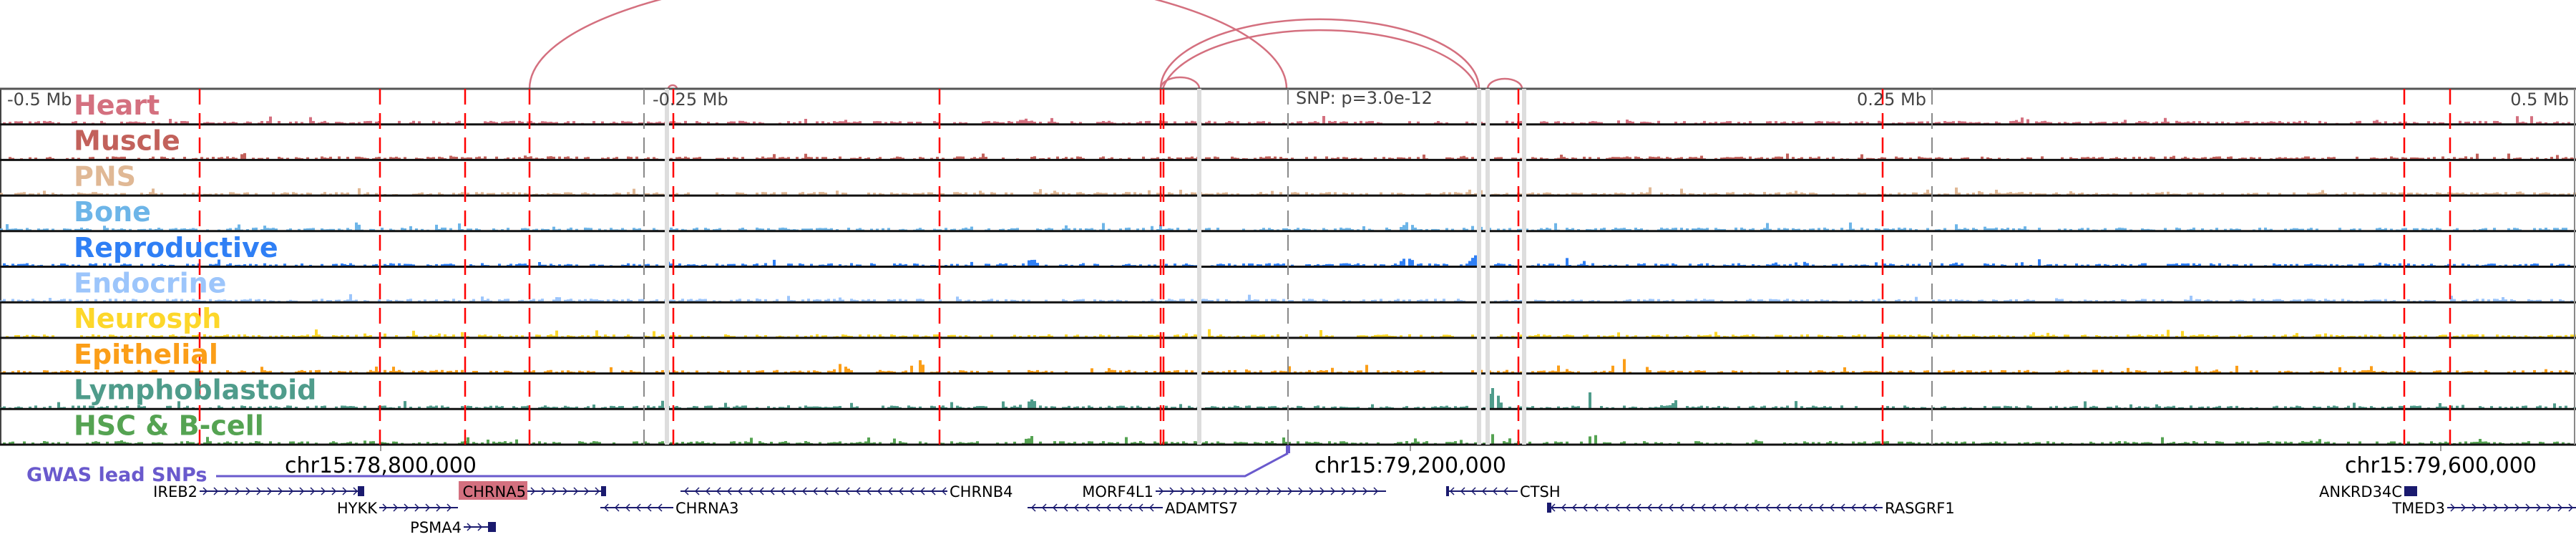 The image size is (2576, 537). I want to click on signal-hsc-b-cell, so click(1286, 439).